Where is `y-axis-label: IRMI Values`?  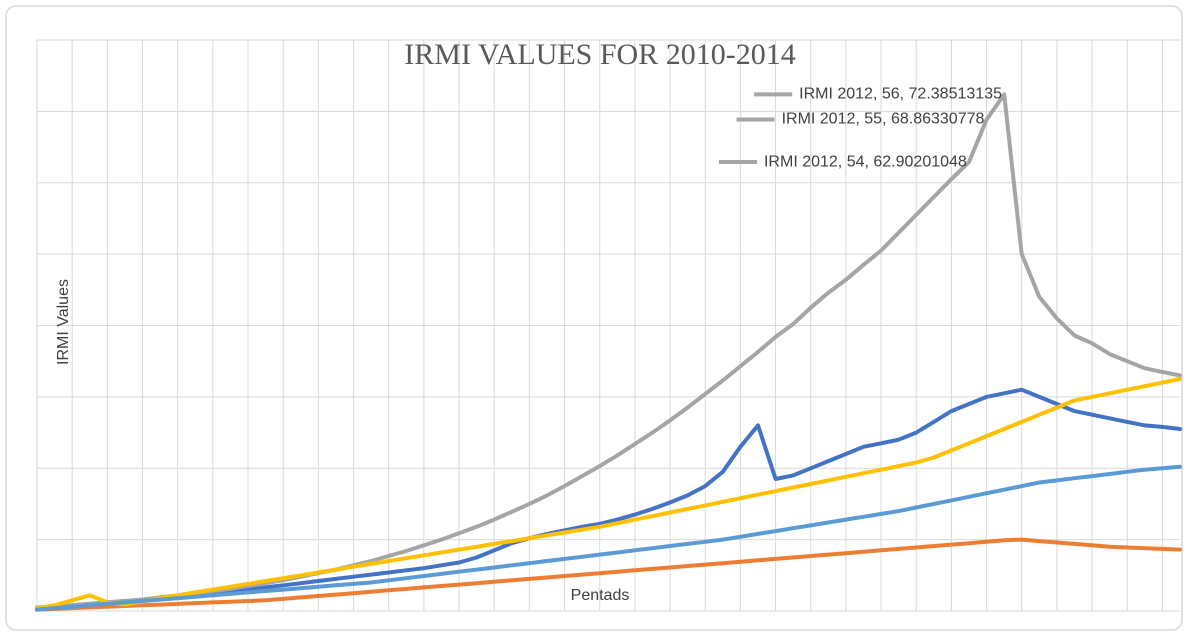
y-axis-label: IRMI Values is located at coordinates (63, 322).